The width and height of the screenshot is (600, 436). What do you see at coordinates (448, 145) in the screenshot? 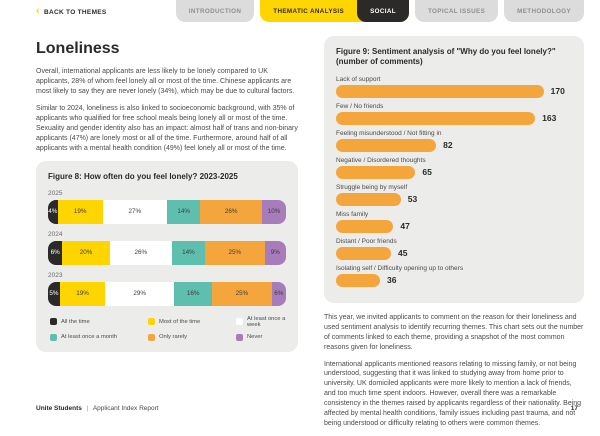
I see `figure-9-value: 82` at bounding box center [448, 145].